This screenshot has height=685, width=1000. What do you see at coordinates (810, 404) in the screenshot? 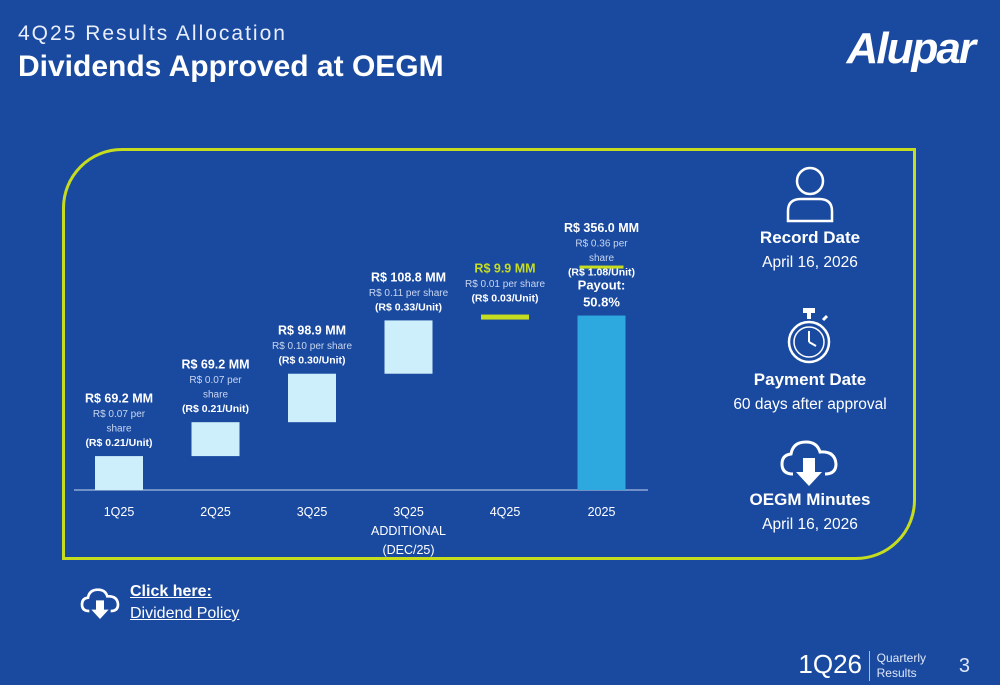
I see `payment-date-value: 60 days after approval` at bounding box center [810, 404].